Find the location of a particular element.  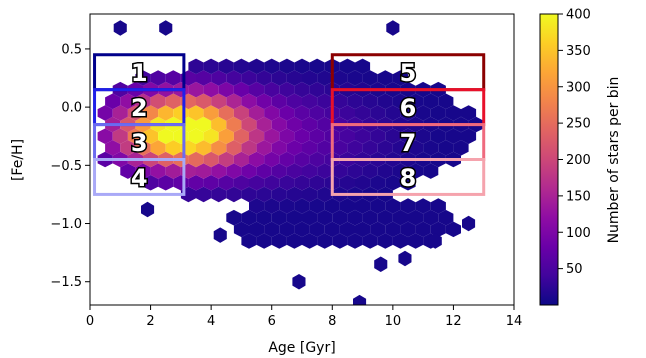

x-tick-label: 2 is located at coordinates (150, 321).